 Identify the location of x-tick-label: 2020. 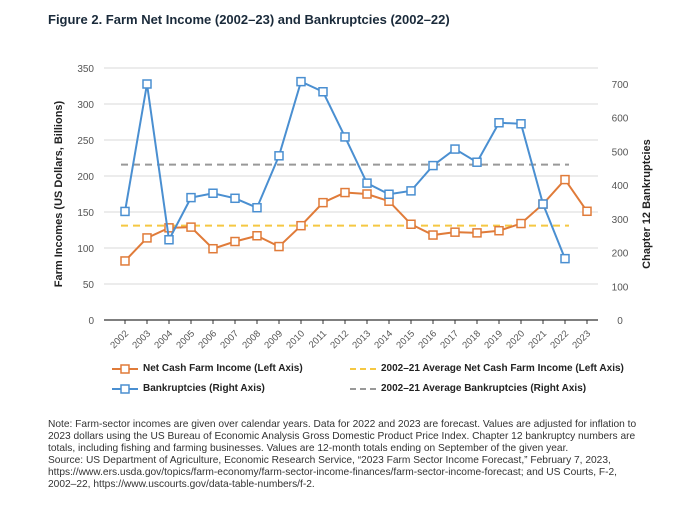
(515, 339).